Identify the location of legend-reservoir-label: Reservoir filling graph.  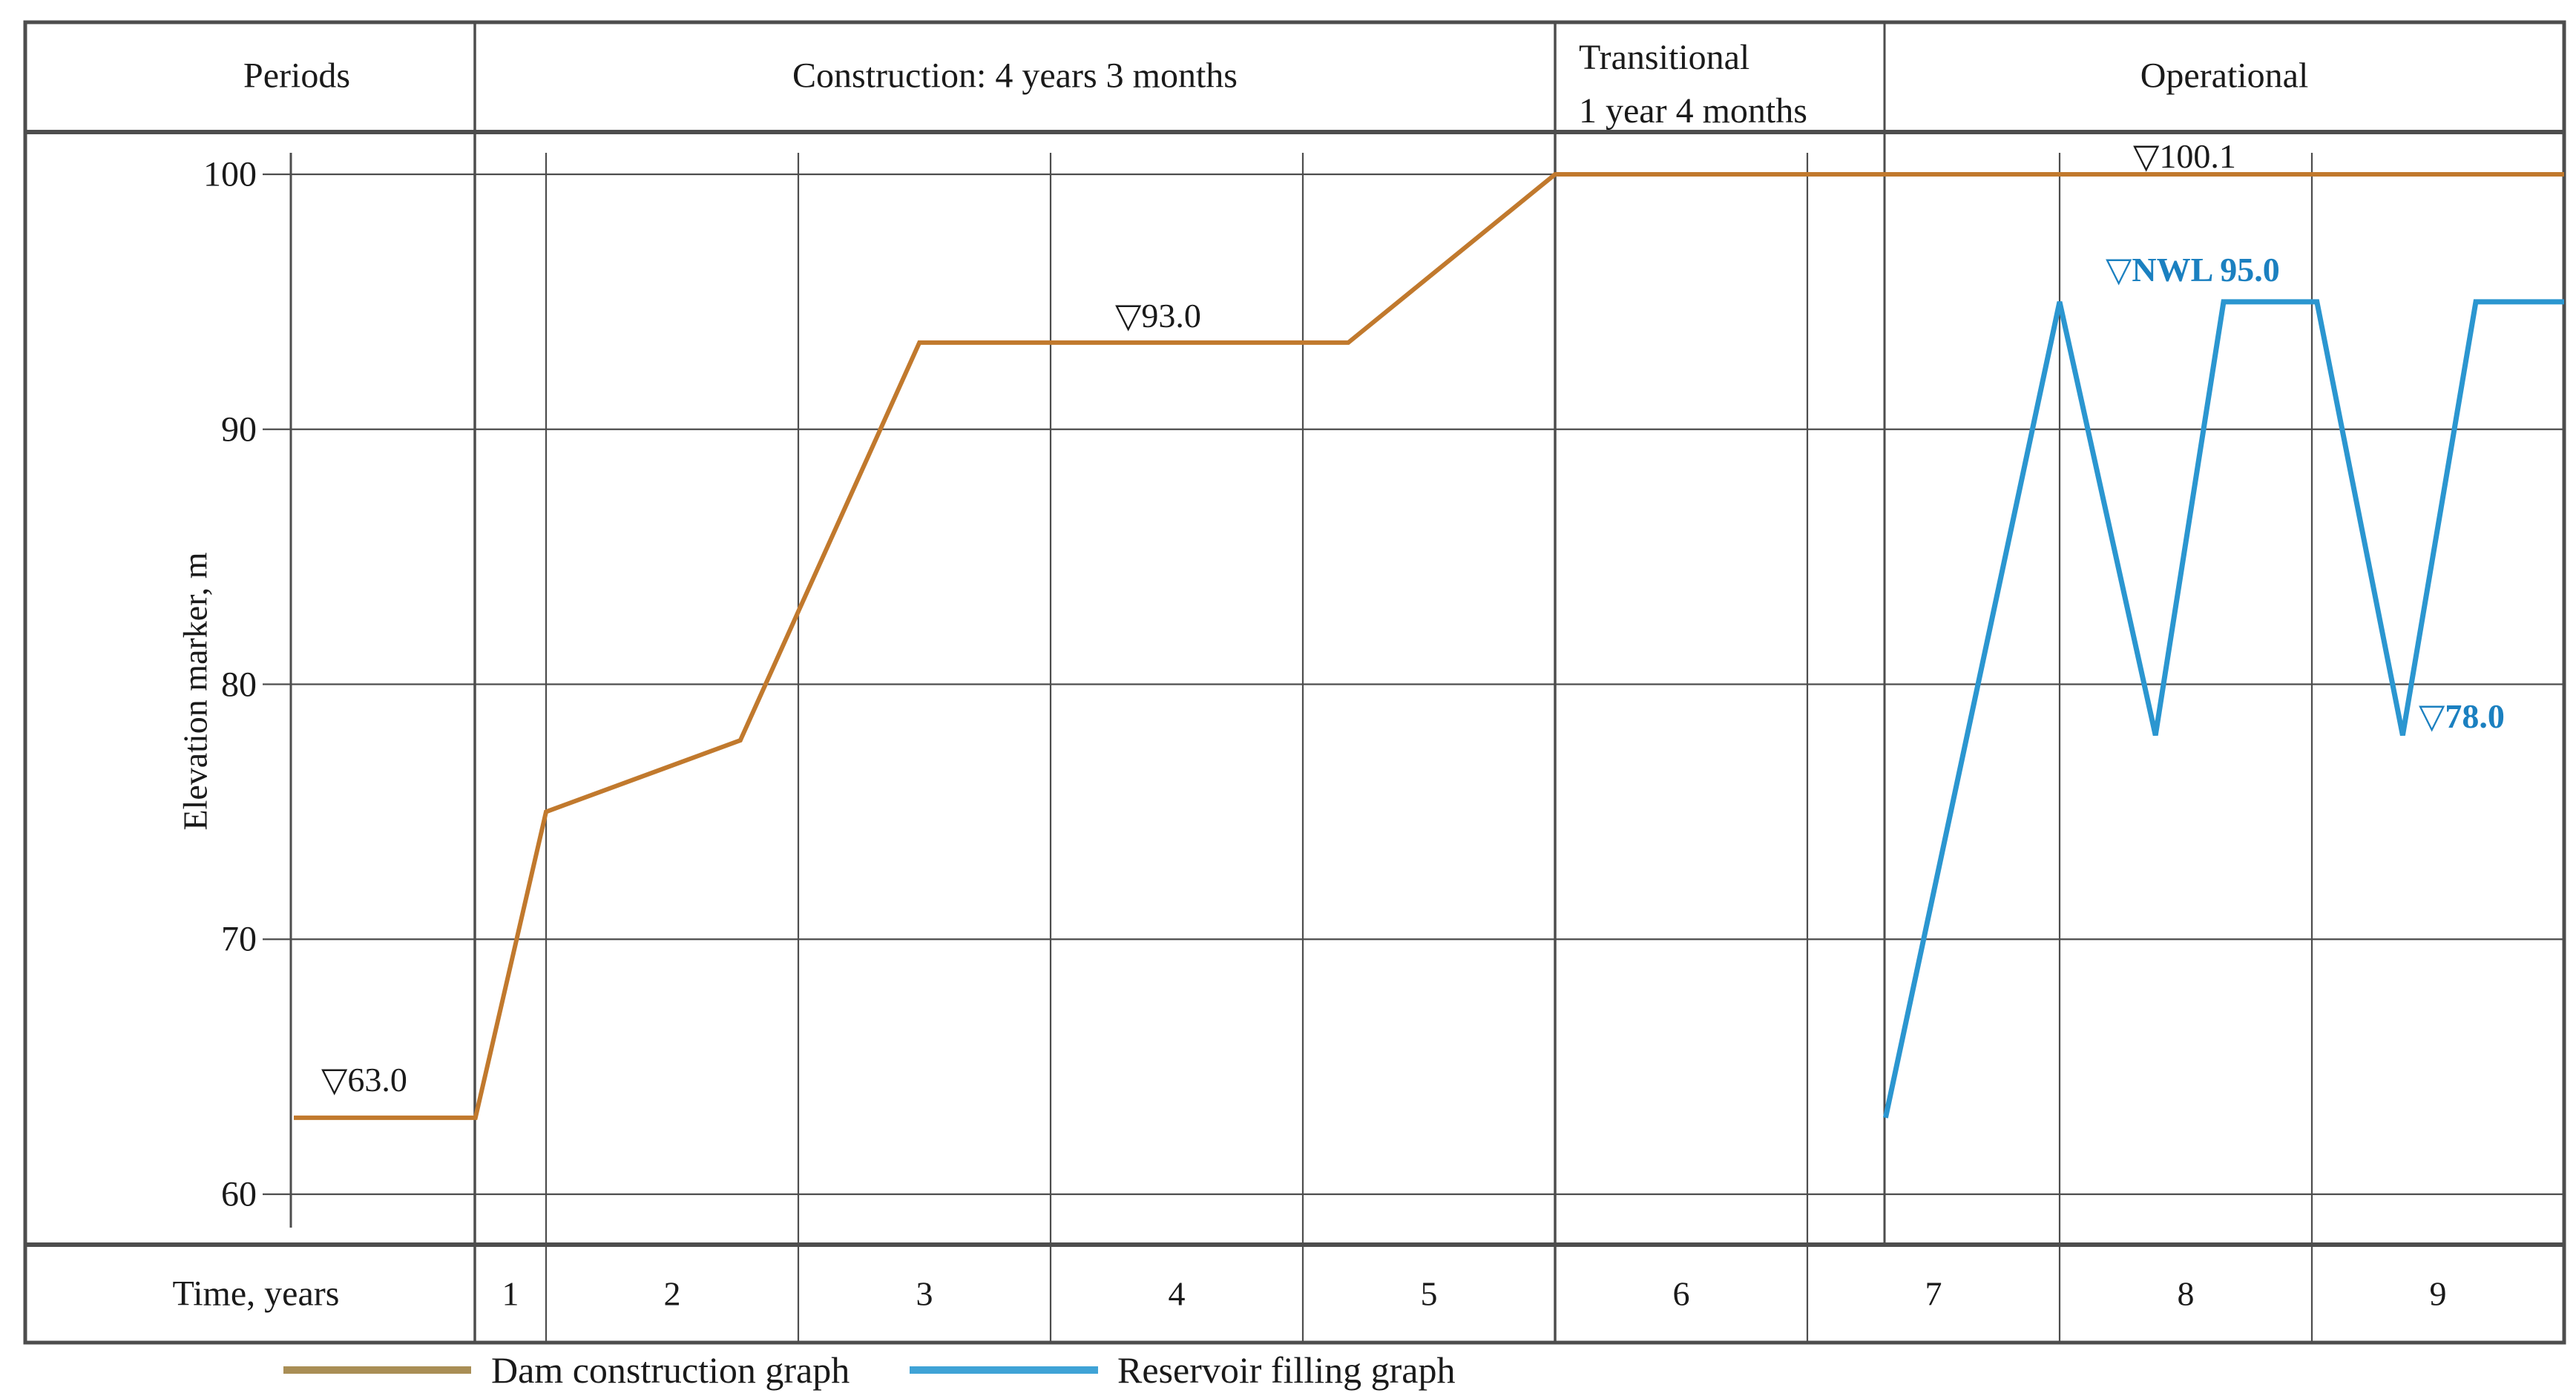
(1286, 1370).